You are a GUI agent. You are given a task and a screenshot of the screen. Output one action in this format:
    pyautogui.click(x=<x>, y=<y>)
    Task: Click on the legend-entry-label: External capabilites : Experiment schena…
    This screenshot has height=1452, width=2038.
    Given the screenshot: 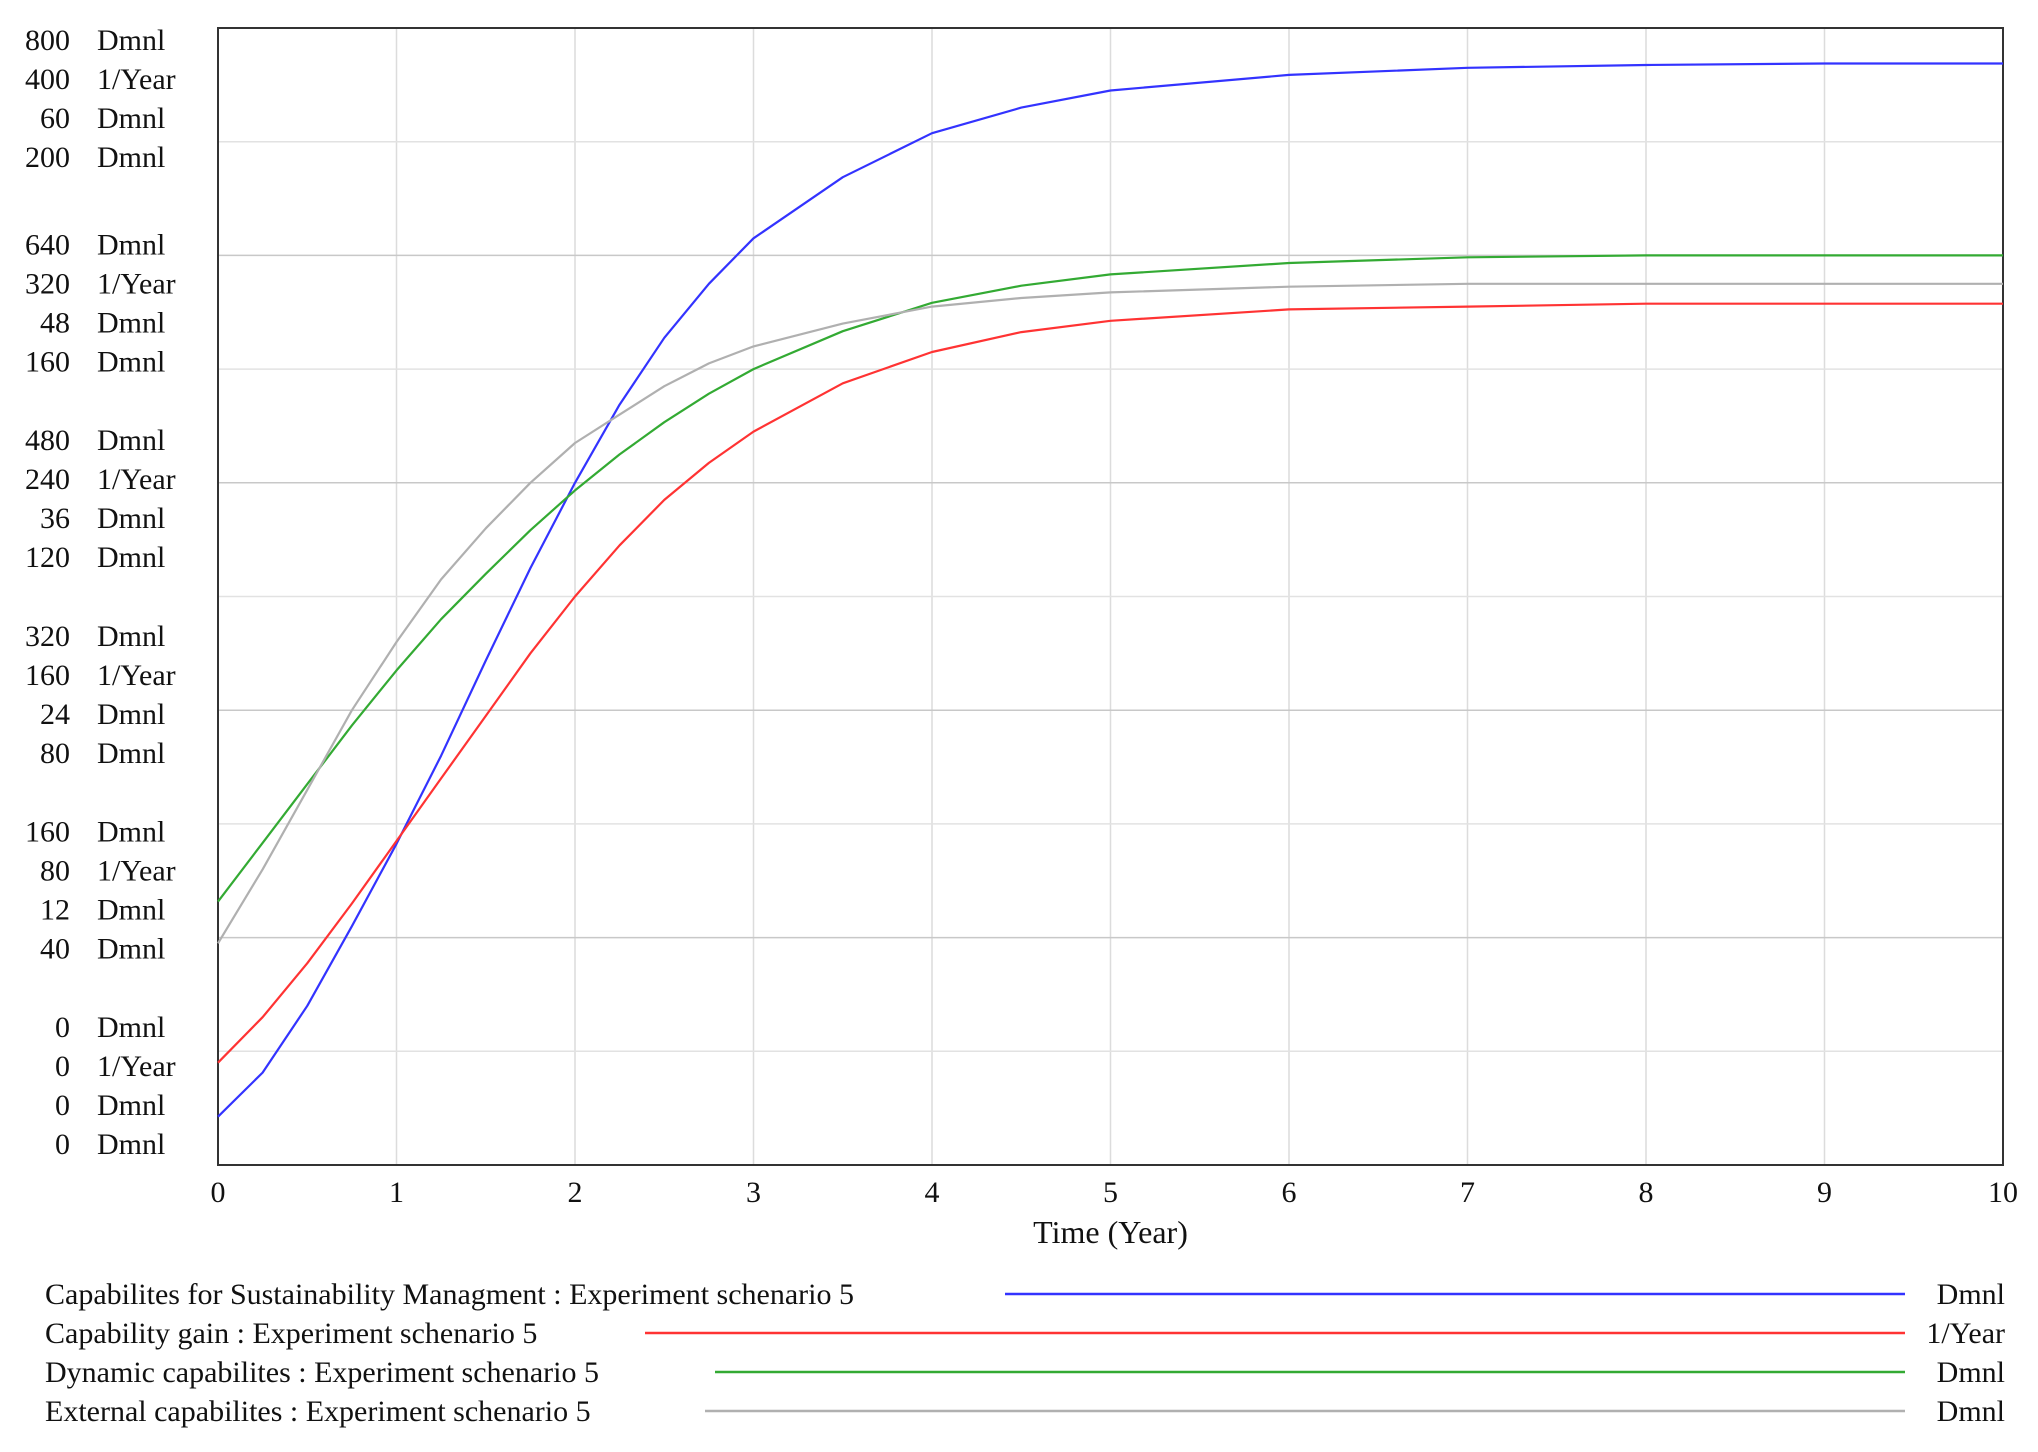 What is the action you would take?
    pyautogui.click(x=318, y=1411)
    